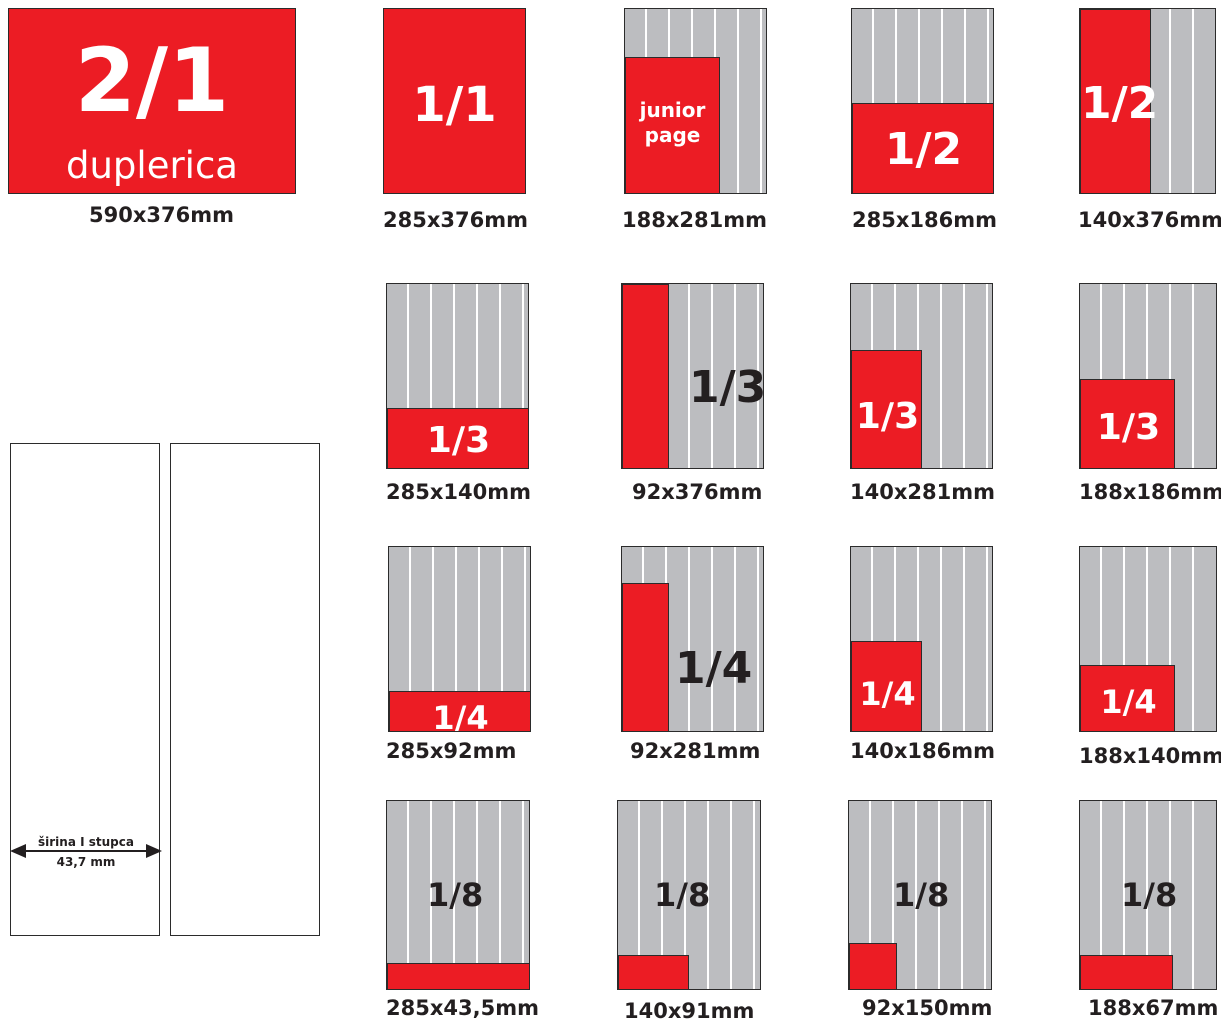 The width and height of the screenshot is (1221, 1023). I want to click on format-size-label: 140x186mm, so click(922, 751).